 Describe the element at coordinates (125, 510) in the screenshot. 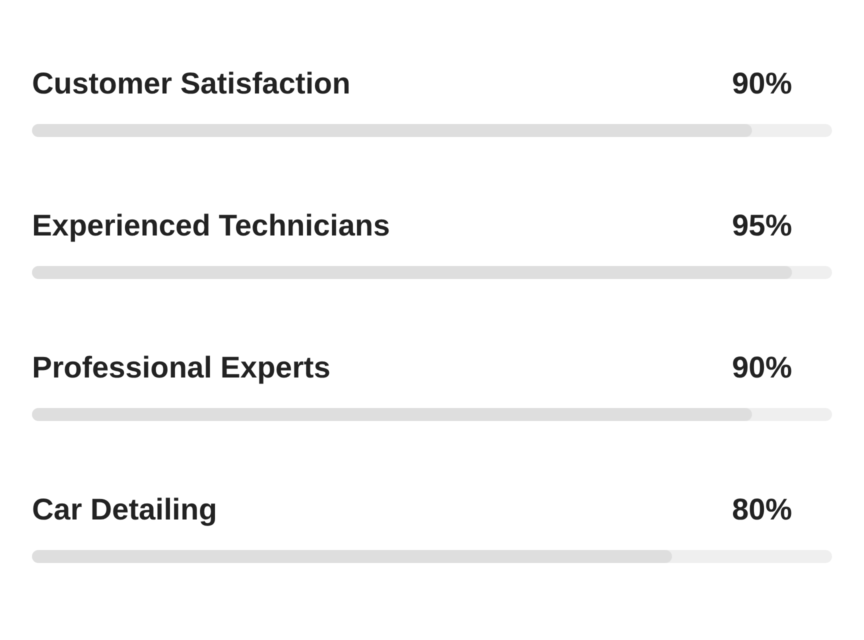

I see `y-tick-label: Car Detailing` at that location.